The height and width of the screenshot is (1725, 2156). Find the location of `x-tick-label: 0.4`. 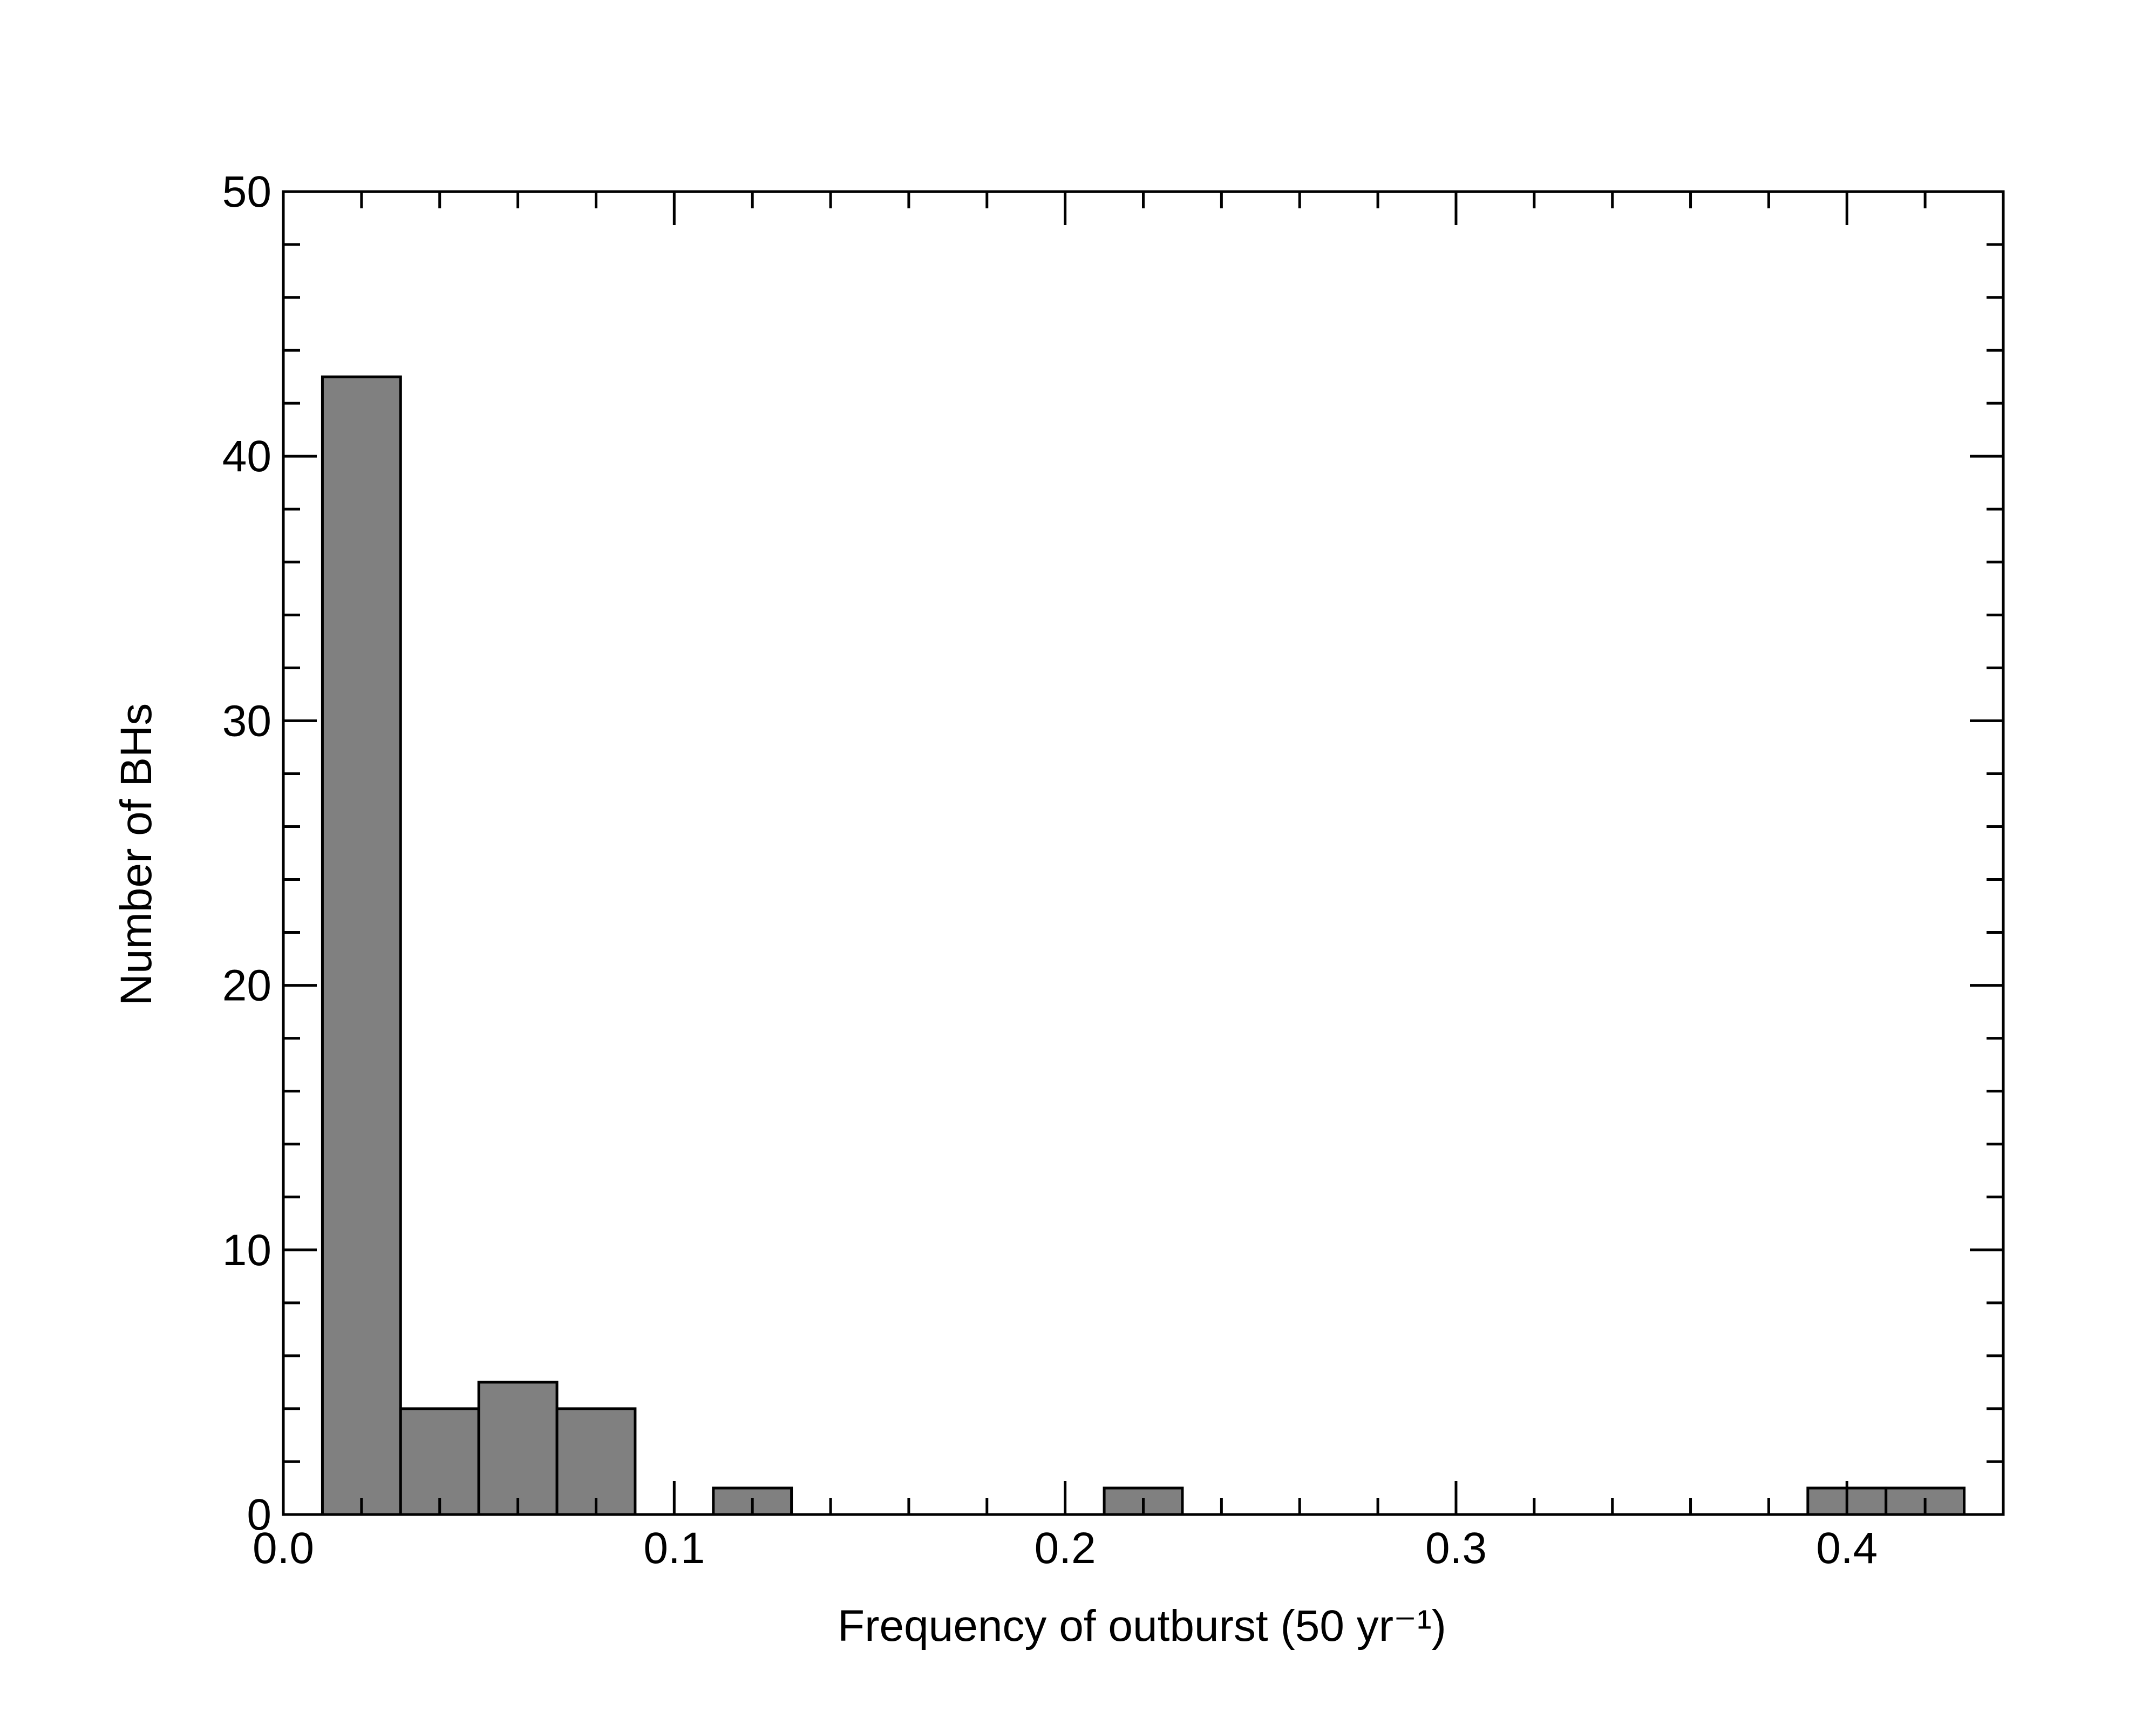

x-tick-label: 0.4 is located at coordinates (1847, 1548).